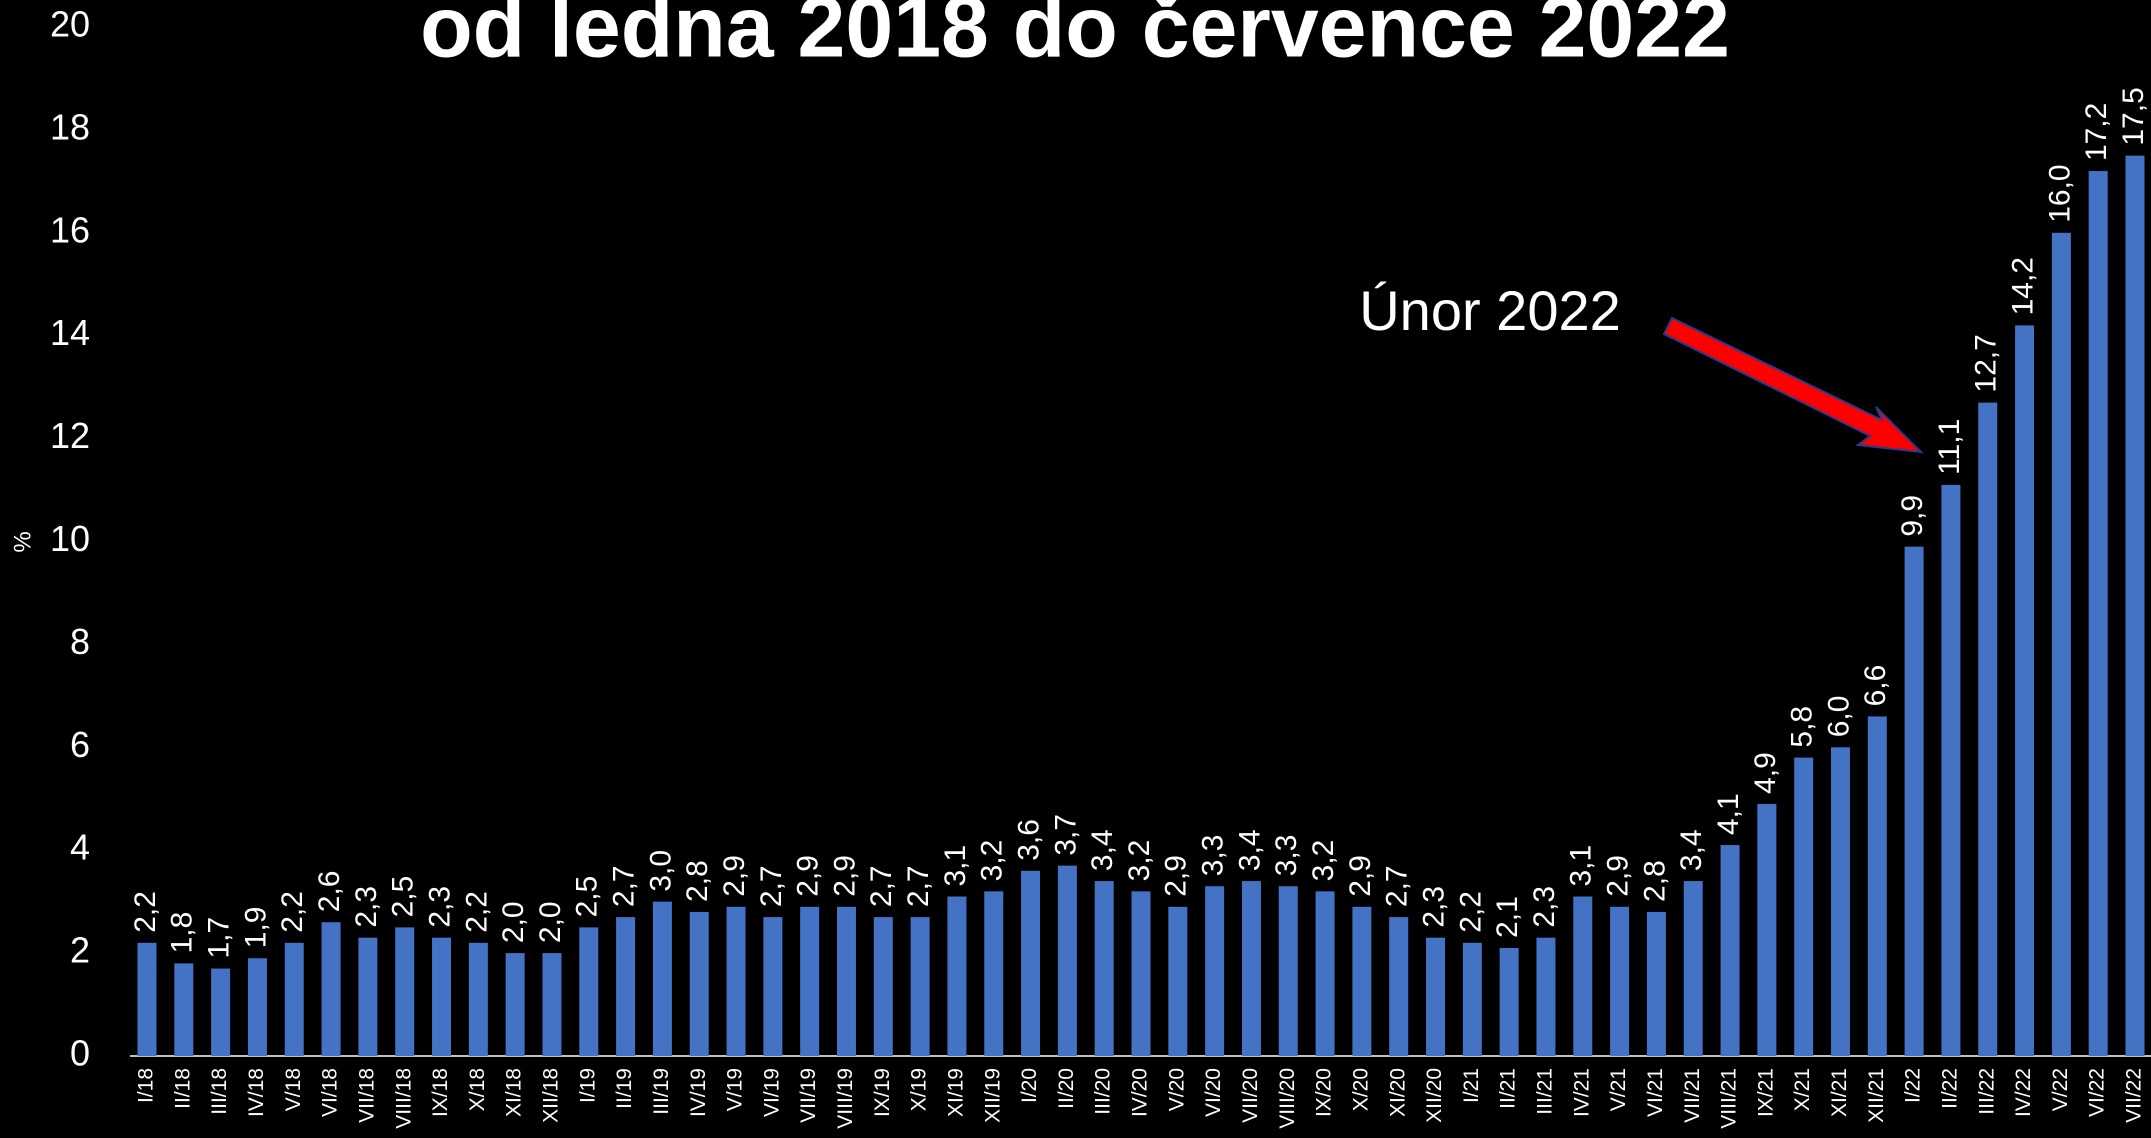 The width and height of the screenshot is (2151, 1138). I want to click on x-tick-label: IV/20, so click(1140, 1092).